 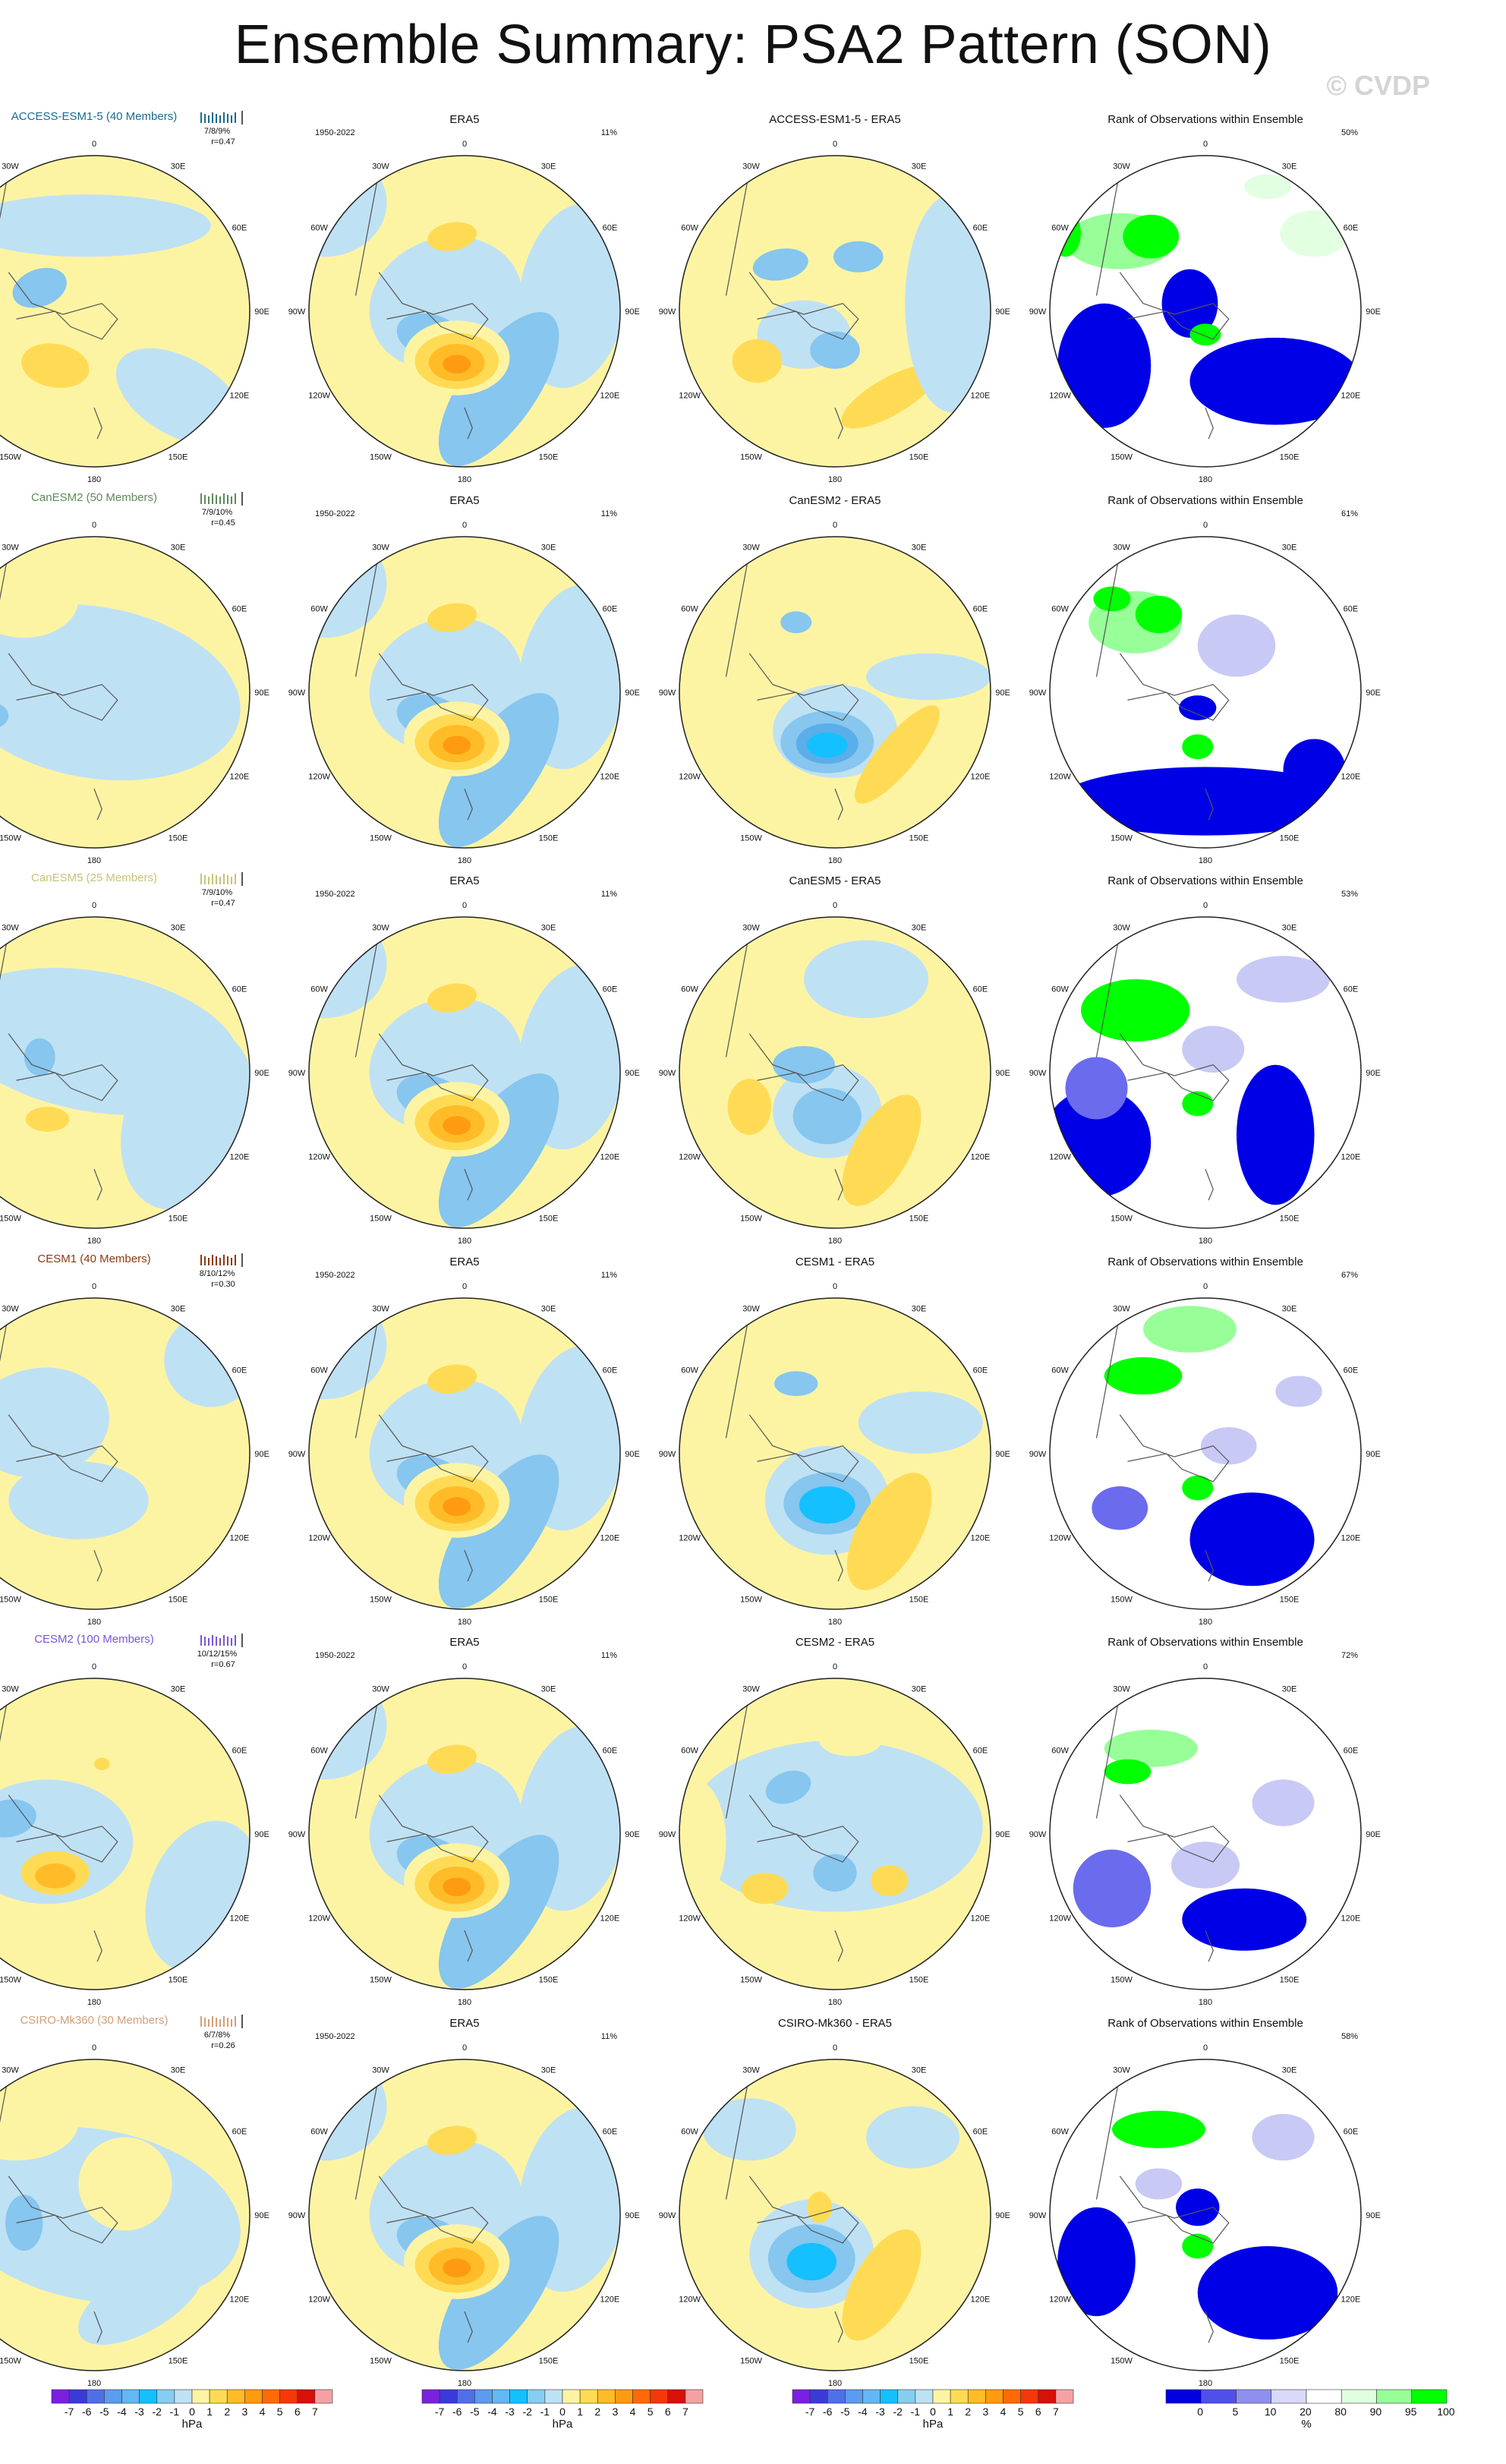 I want to click on obs-marker, so click(x=242, y=499).